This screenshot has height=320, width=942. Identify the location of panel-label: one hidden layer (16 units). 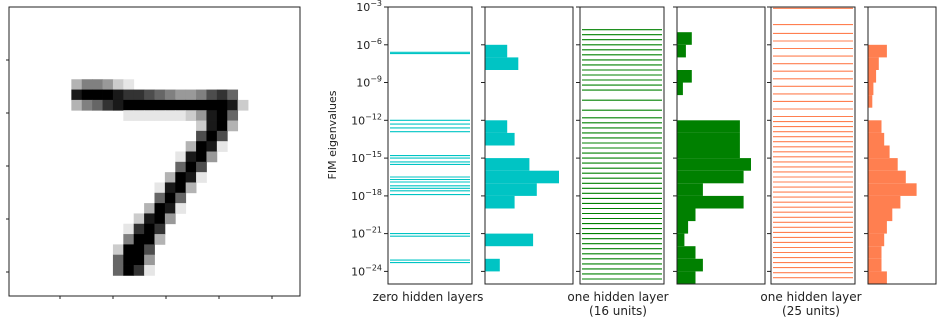
(617, 304).